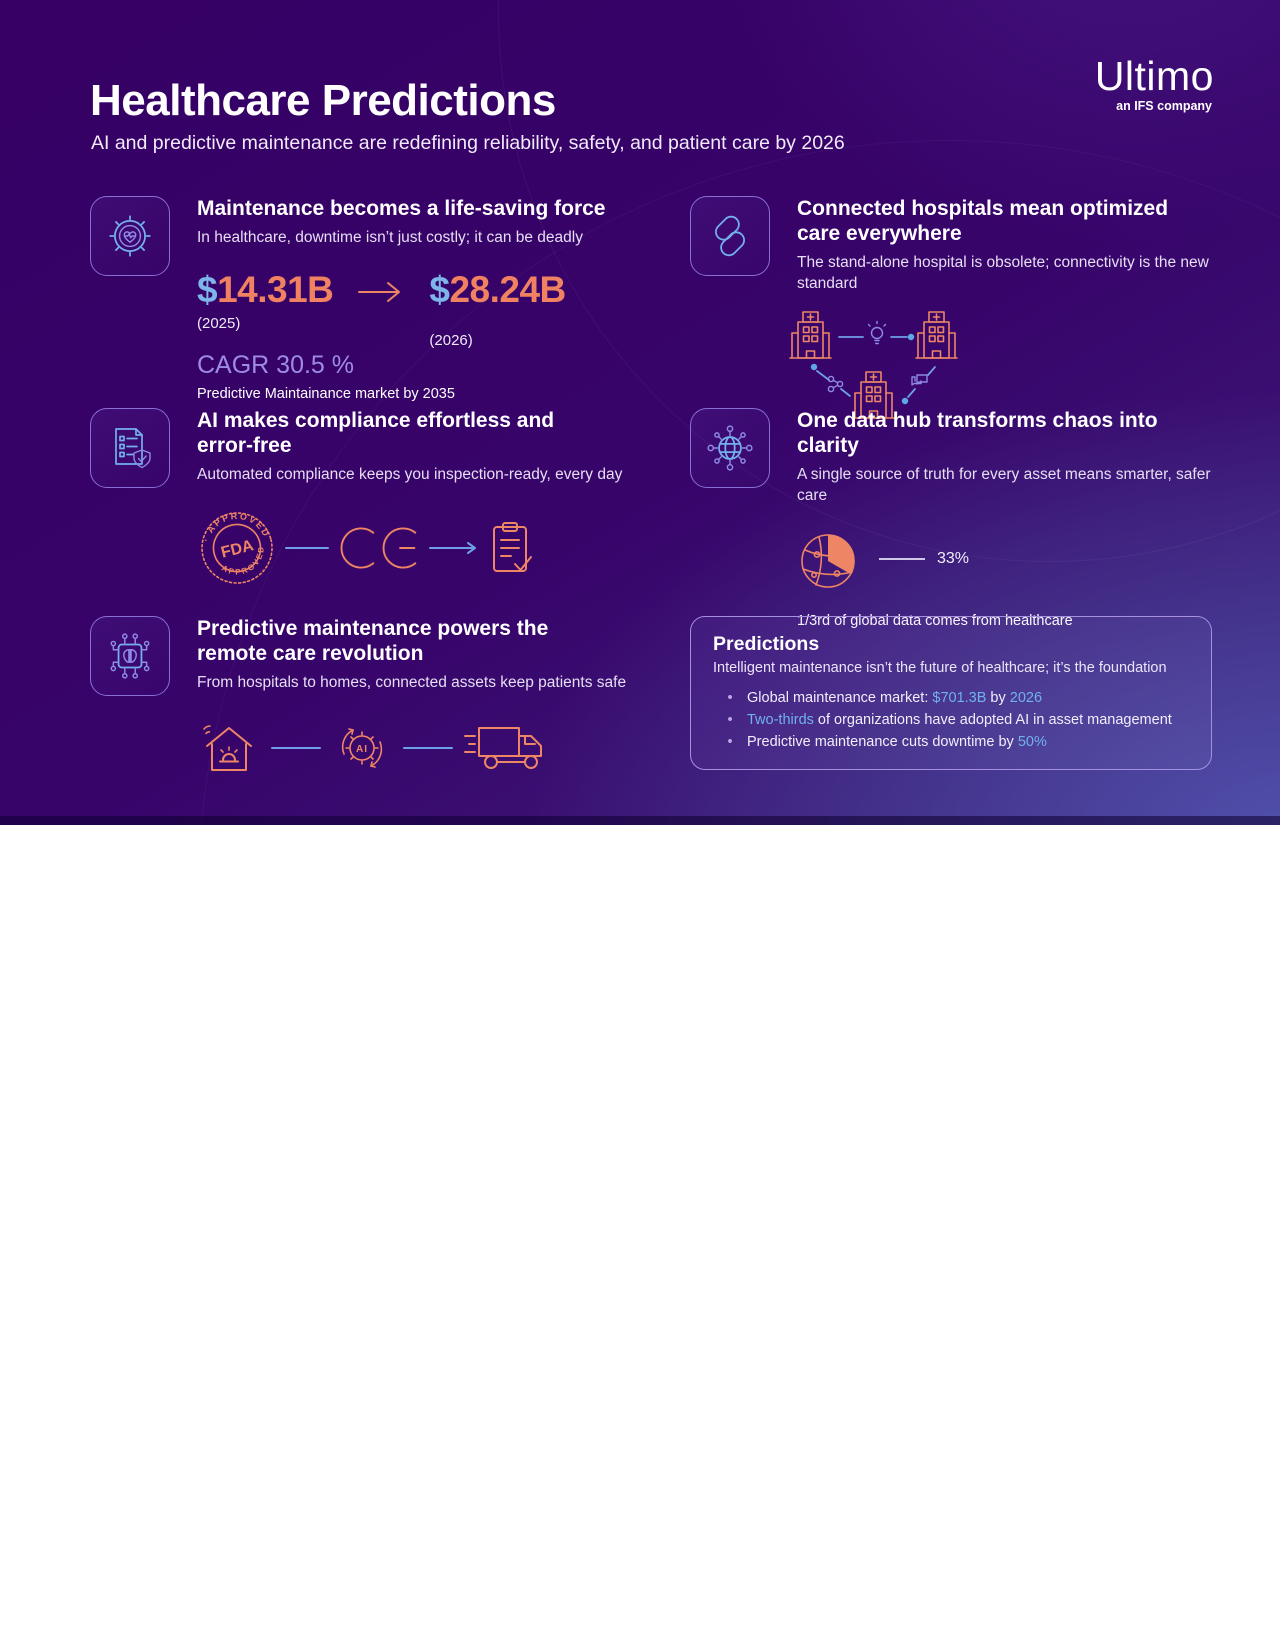 The image size is (1280, 1642). What do you see at coordinates (380, 548) in the screenshot?
I see `ce-mark-icon` at bounding box center [380, 548].